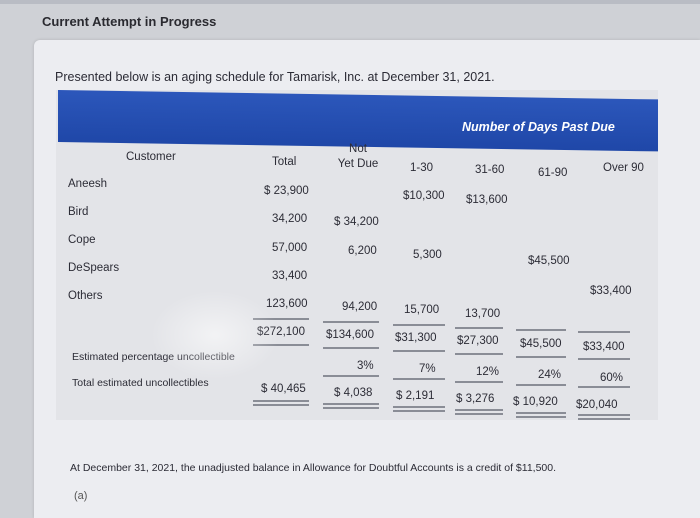  What do you see at coordinates (604, 347) in the screenshot?
I see `total-over-90: $33,400` at bounding box center [604, 347].